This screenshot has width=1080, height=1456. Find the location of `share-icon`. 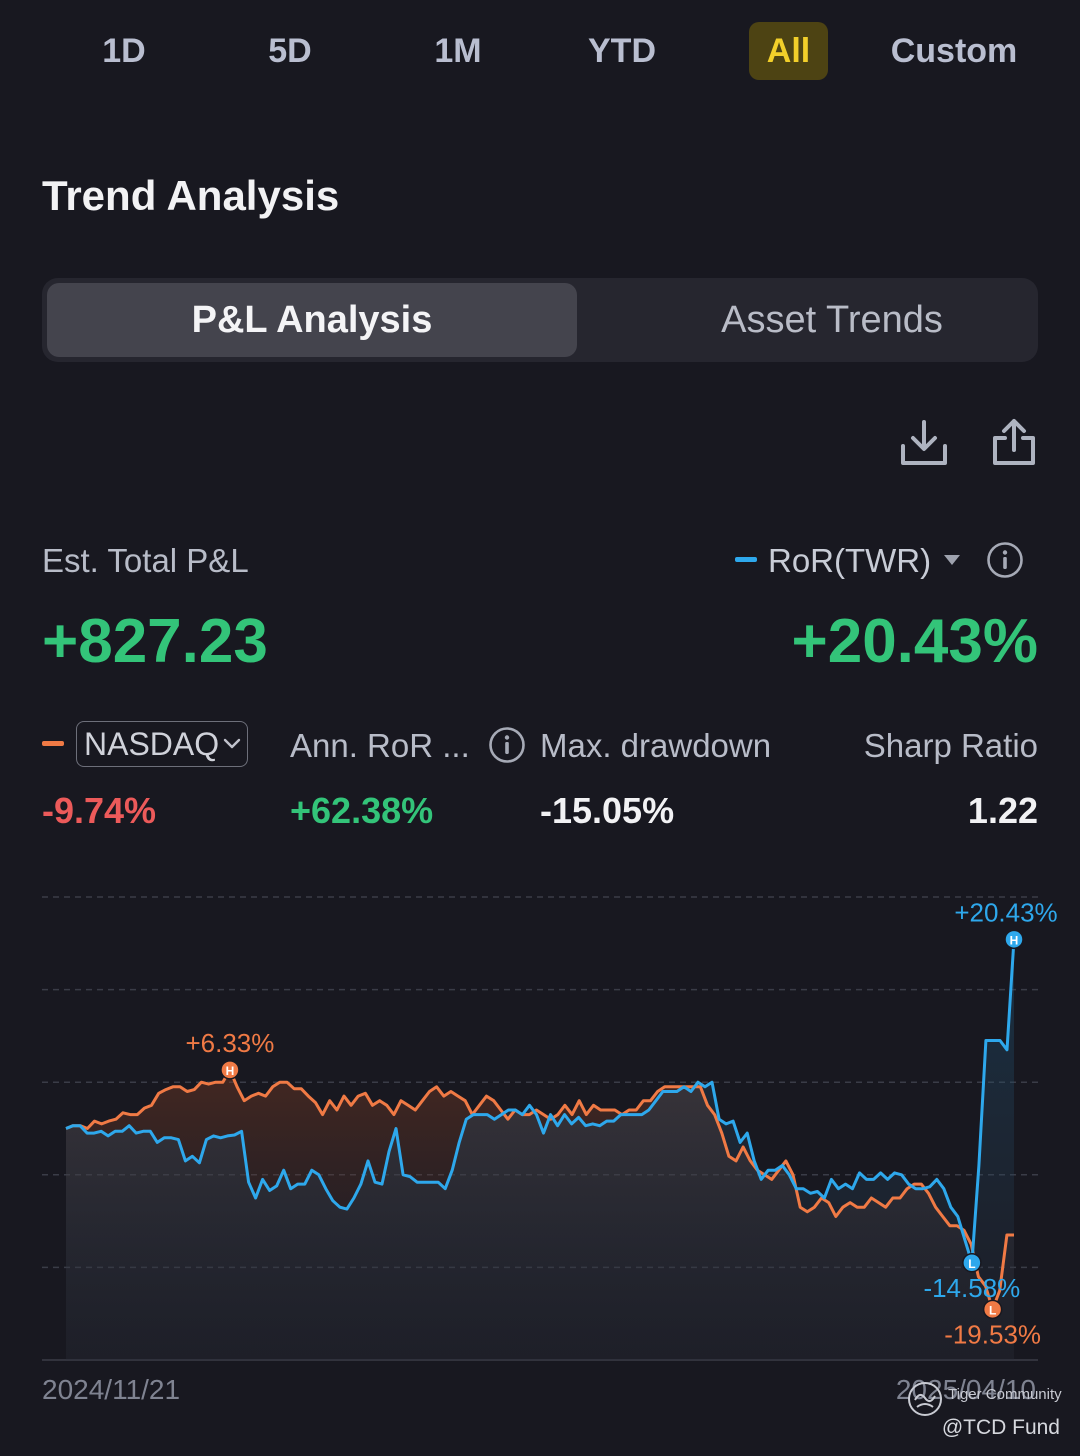

share-icon is located at coordinates (1014, 442).